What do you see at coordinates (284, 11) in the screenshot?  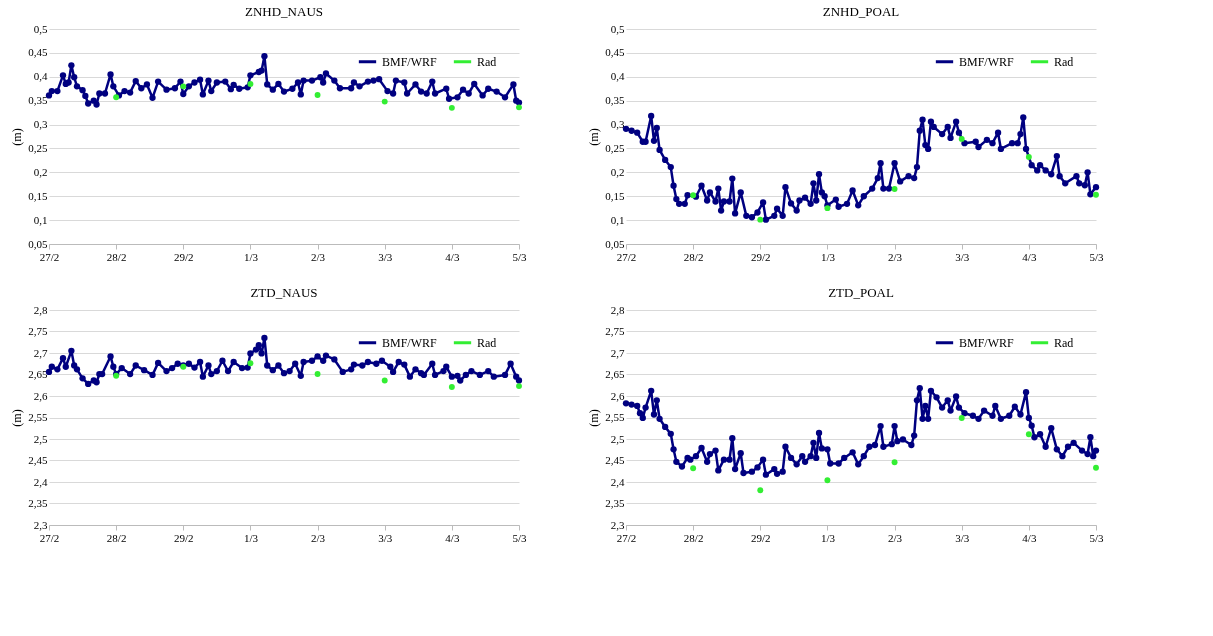 I see `chart-title: ZNHD_NAUS` at bounding box center [284, 11].